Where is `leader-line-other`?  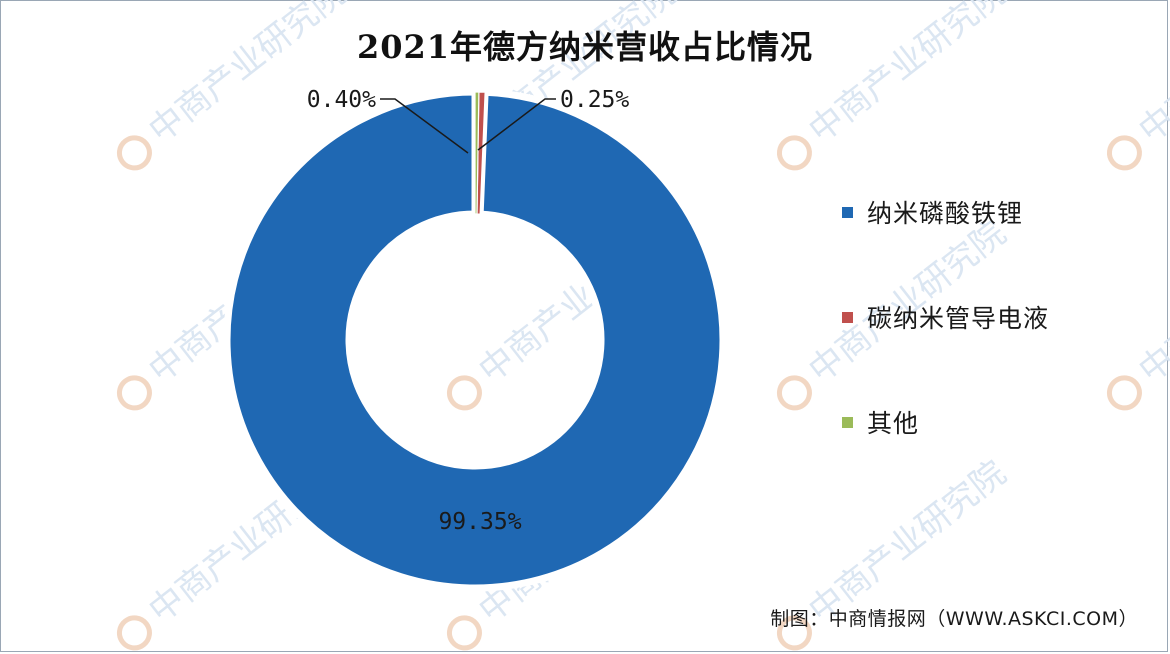
leader-line-other is located at coordinates (516, 124).